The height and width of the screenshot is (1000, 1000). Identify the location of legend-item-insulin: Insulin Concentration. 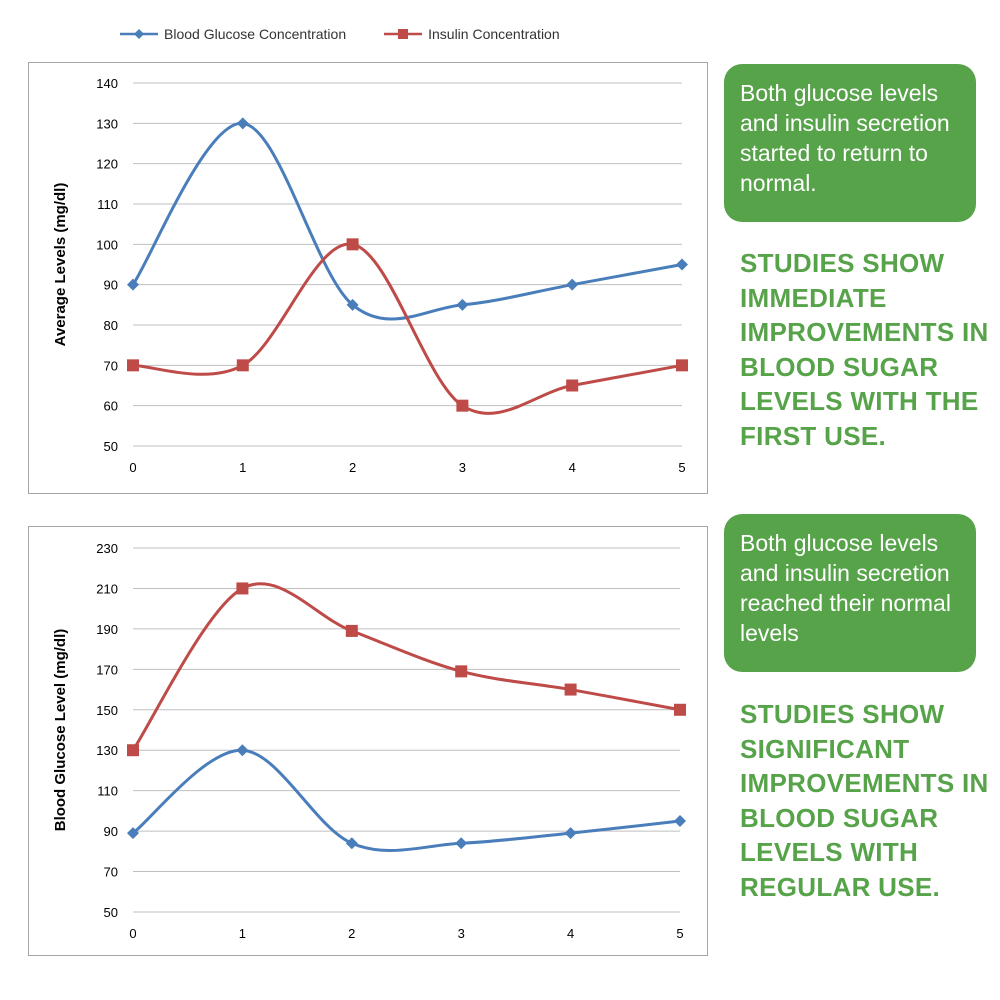
(472, 34).